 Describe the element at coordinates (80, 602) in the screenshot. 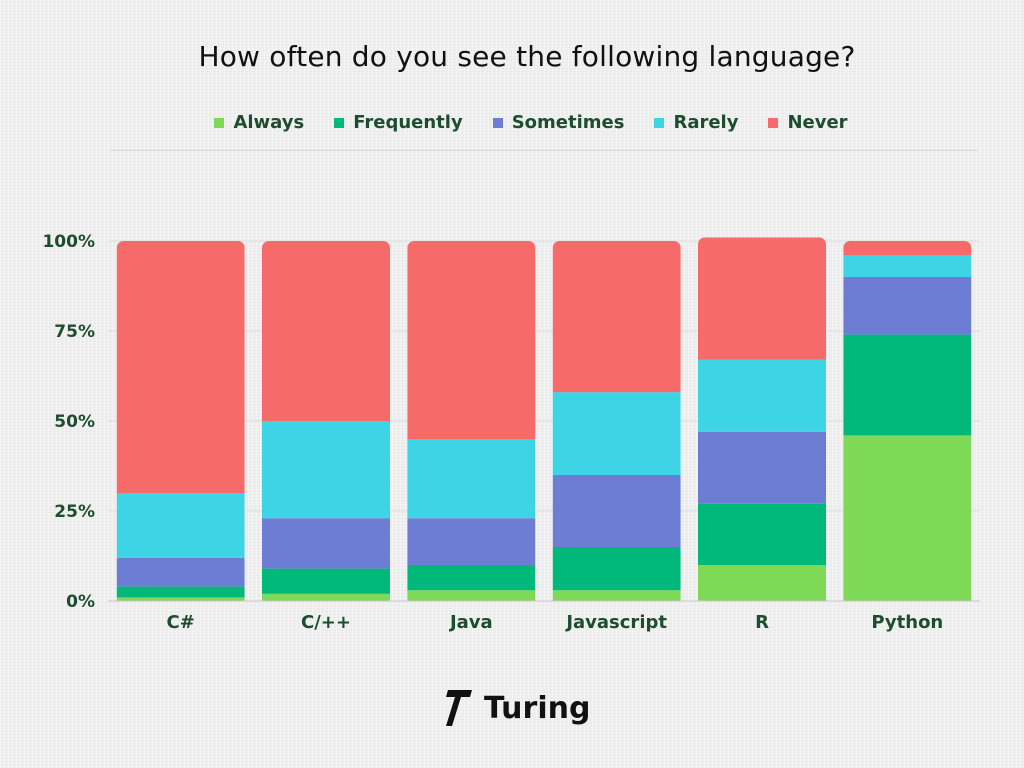

I see `y-tick-label: 0%` at that location.